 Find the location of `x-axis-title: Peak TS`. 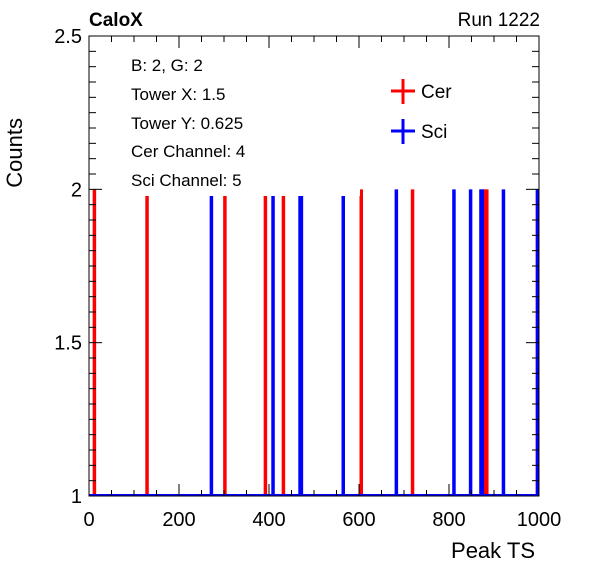

x-axis-title: Peak TS is located at coordinates (493, 550).